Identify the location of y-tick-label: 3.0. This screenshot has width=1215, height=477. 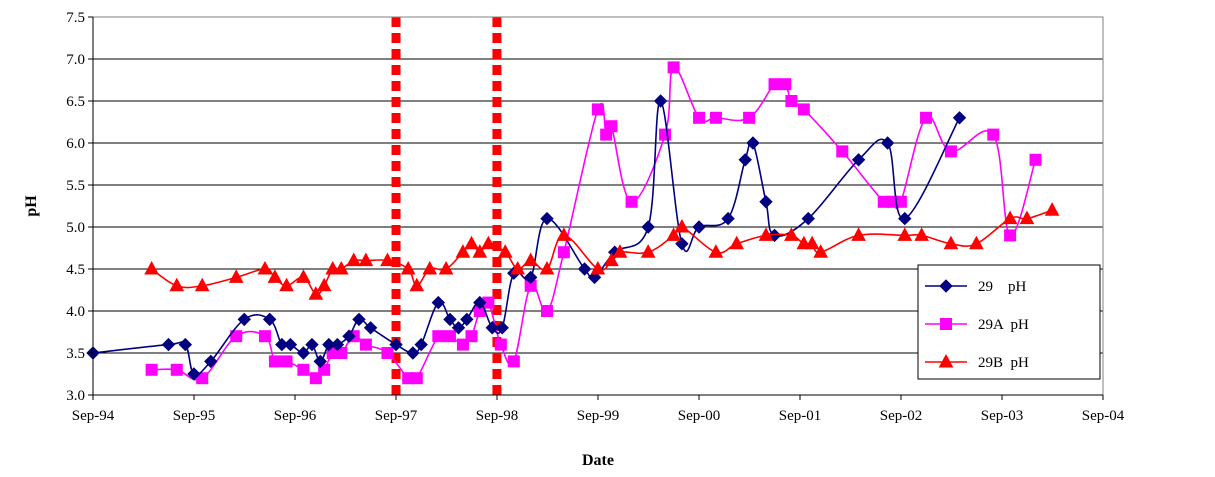
(75, 396).